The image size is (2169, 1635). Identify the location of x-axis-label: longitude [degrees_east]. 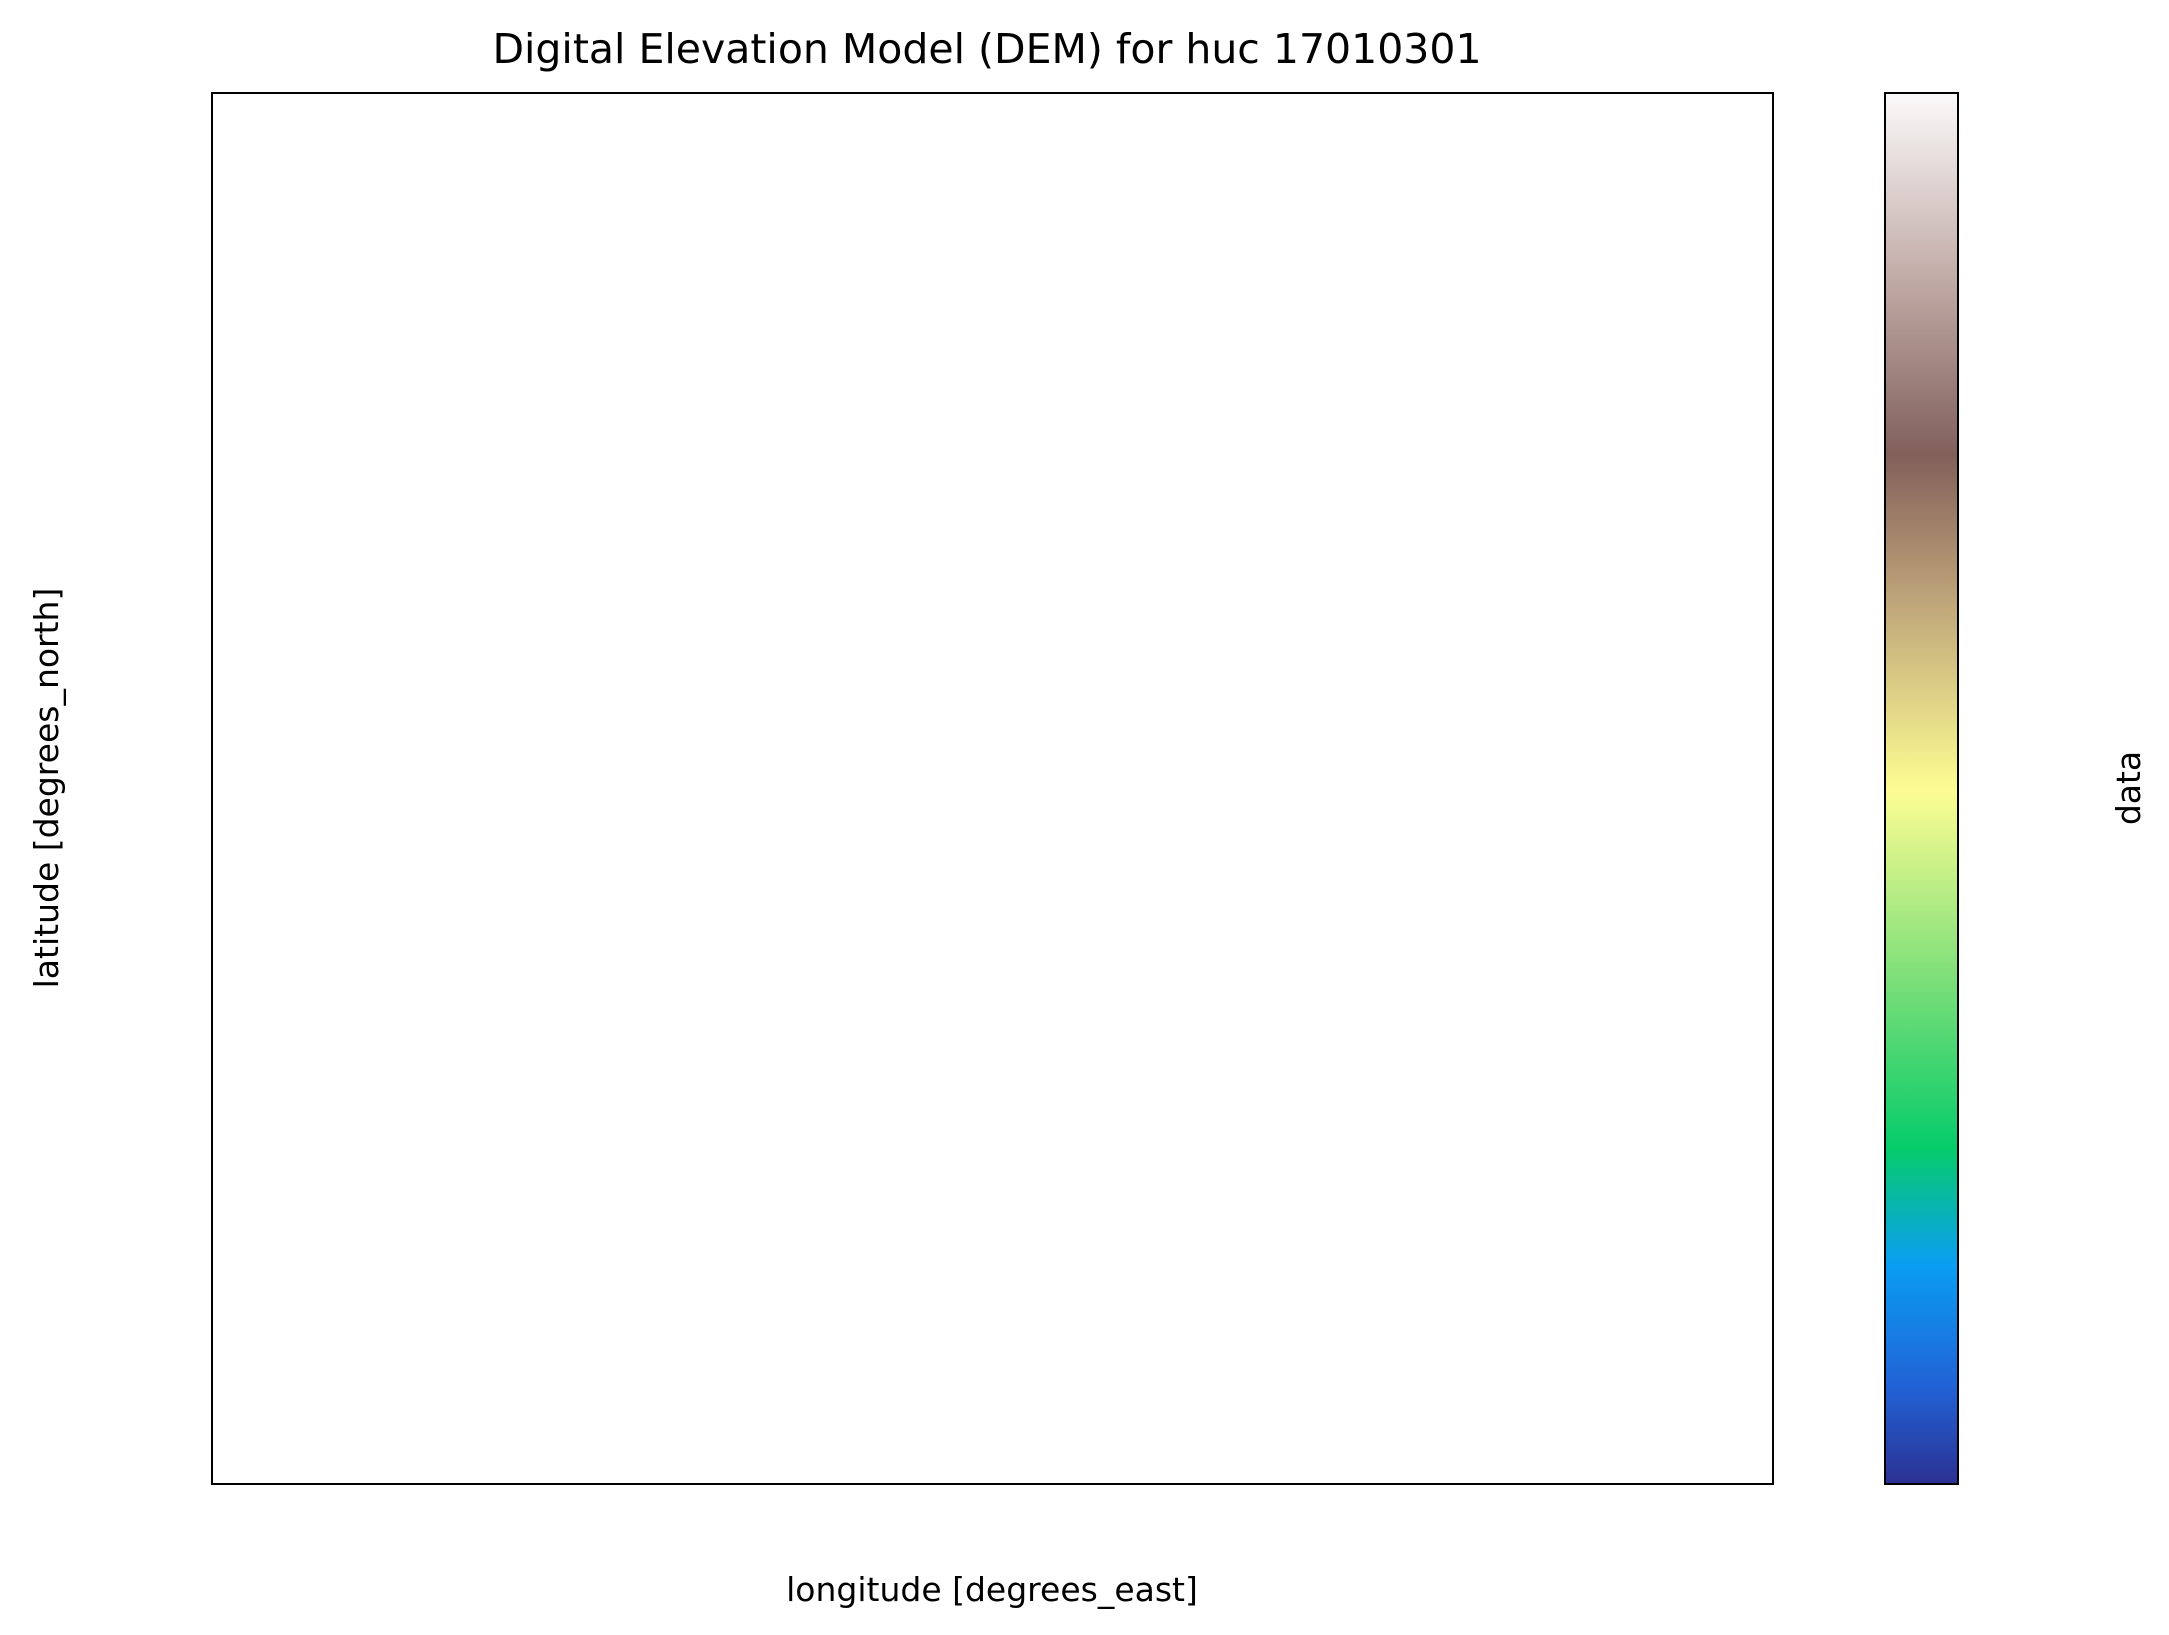
(992, 1589).